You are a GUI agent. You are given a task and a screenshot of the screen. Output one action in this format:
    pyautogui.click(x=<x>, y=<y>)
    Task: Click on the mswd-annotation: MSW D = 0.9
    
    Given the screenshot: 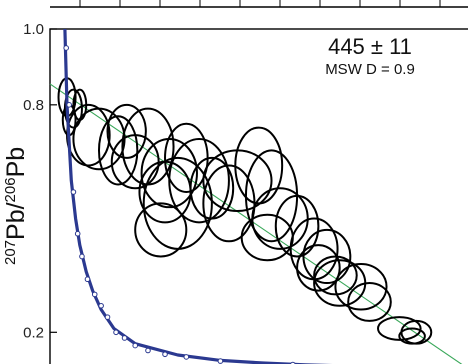 What is the action you would take?
    pyautogui.click(x=370, y=69)
    